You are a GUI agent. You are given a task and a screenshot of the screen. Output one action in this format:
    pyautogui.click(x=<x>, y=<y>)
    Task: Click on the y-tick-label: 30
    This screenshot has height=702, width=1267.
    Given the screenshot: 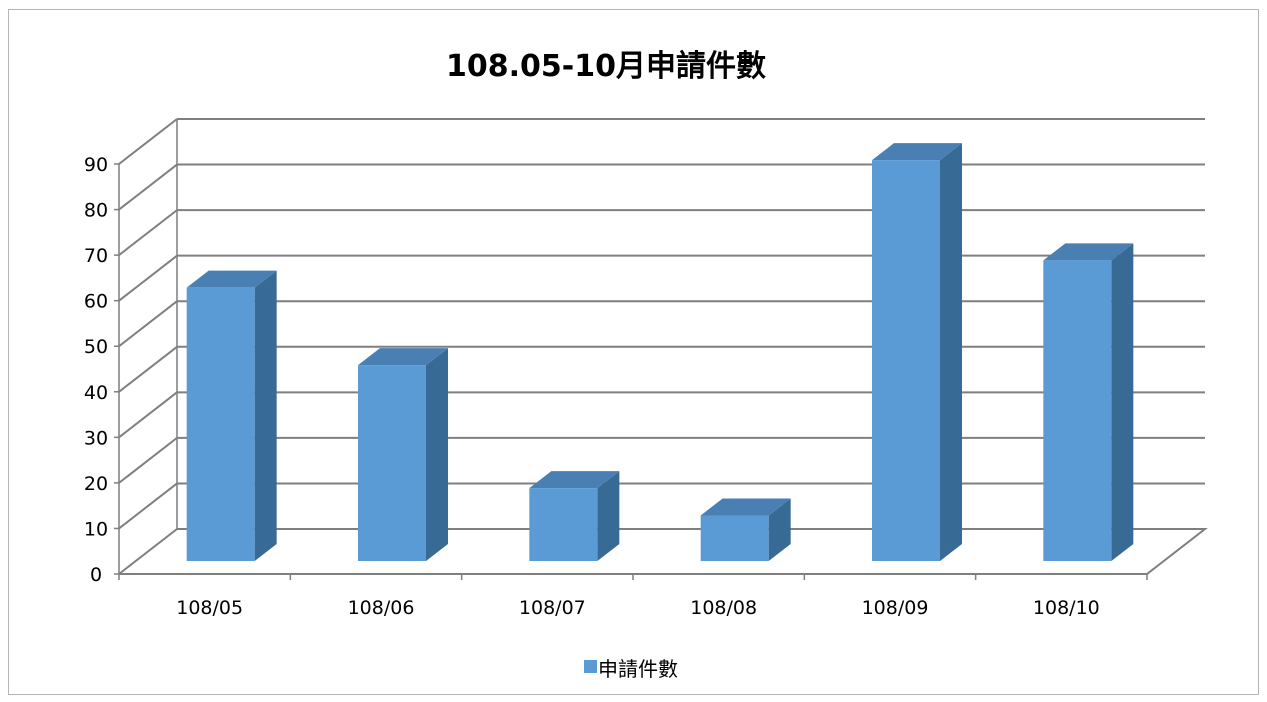 What is the action you would take?
    pyautogui.click(x=96, y=438)
    